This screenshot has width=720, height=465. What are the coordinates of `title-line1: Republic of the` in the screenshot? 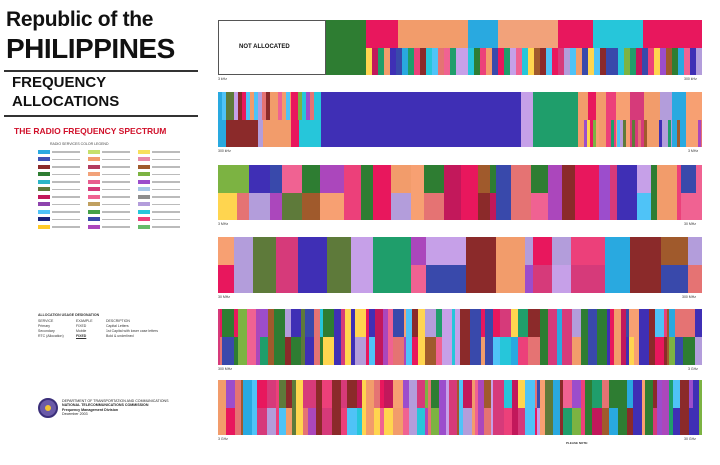 It's located at (80, 19).